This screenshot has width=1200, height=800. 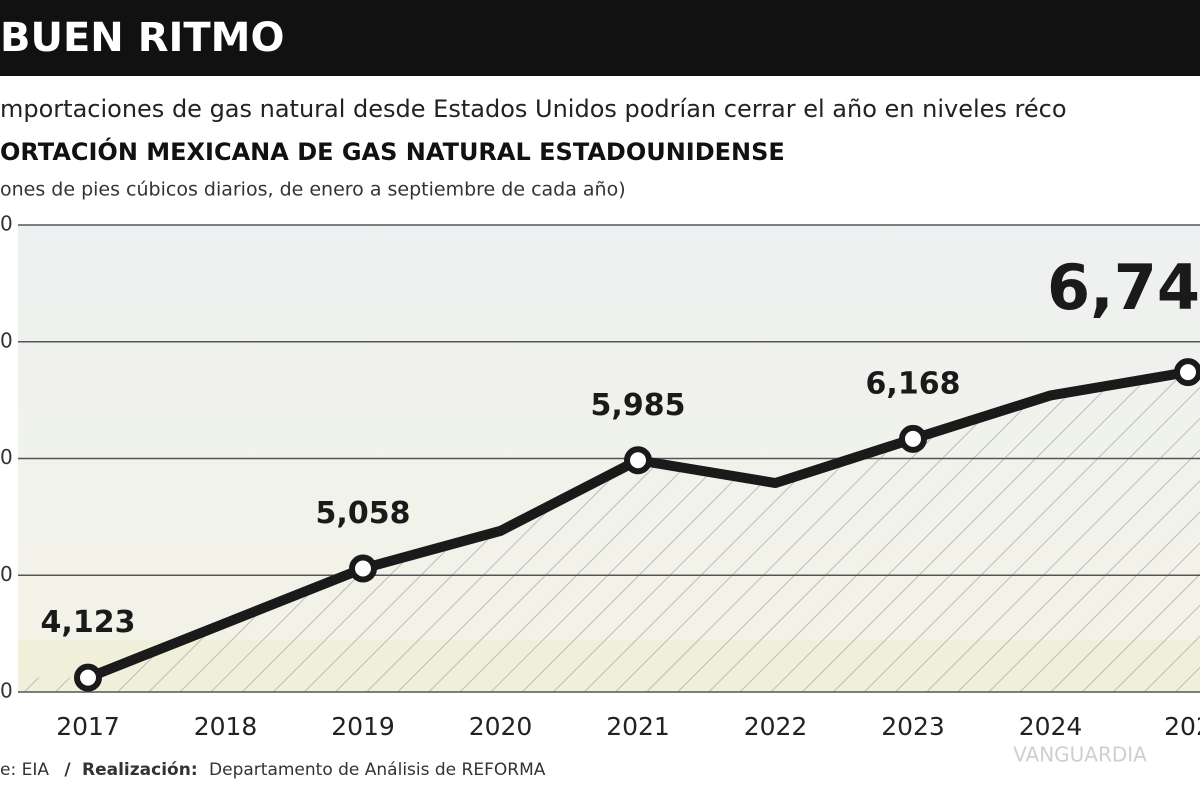 I want to click on value-label: 4,123, so click(x=88, y=622).